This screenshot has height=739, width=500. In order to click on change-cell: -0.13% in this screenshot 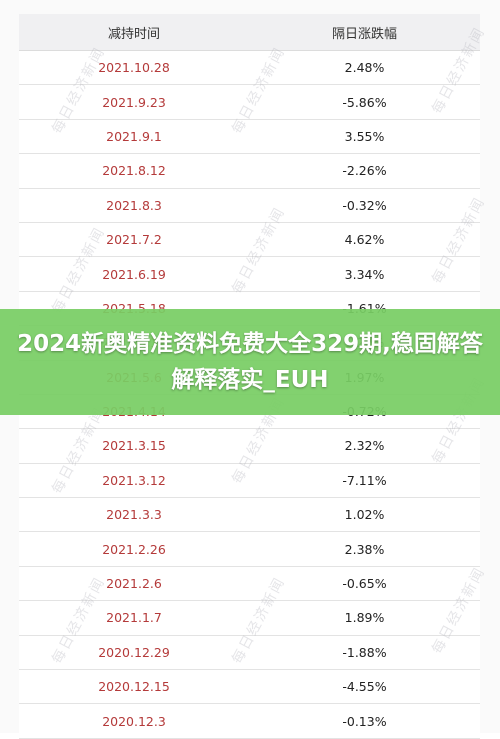, I will do `click(364, 721)`.